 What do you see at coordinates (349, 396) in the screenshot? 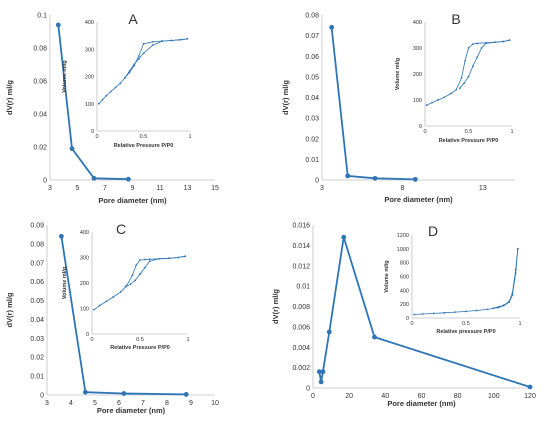
I see `x-tick-label: 20` at bounding box center [349, 396].